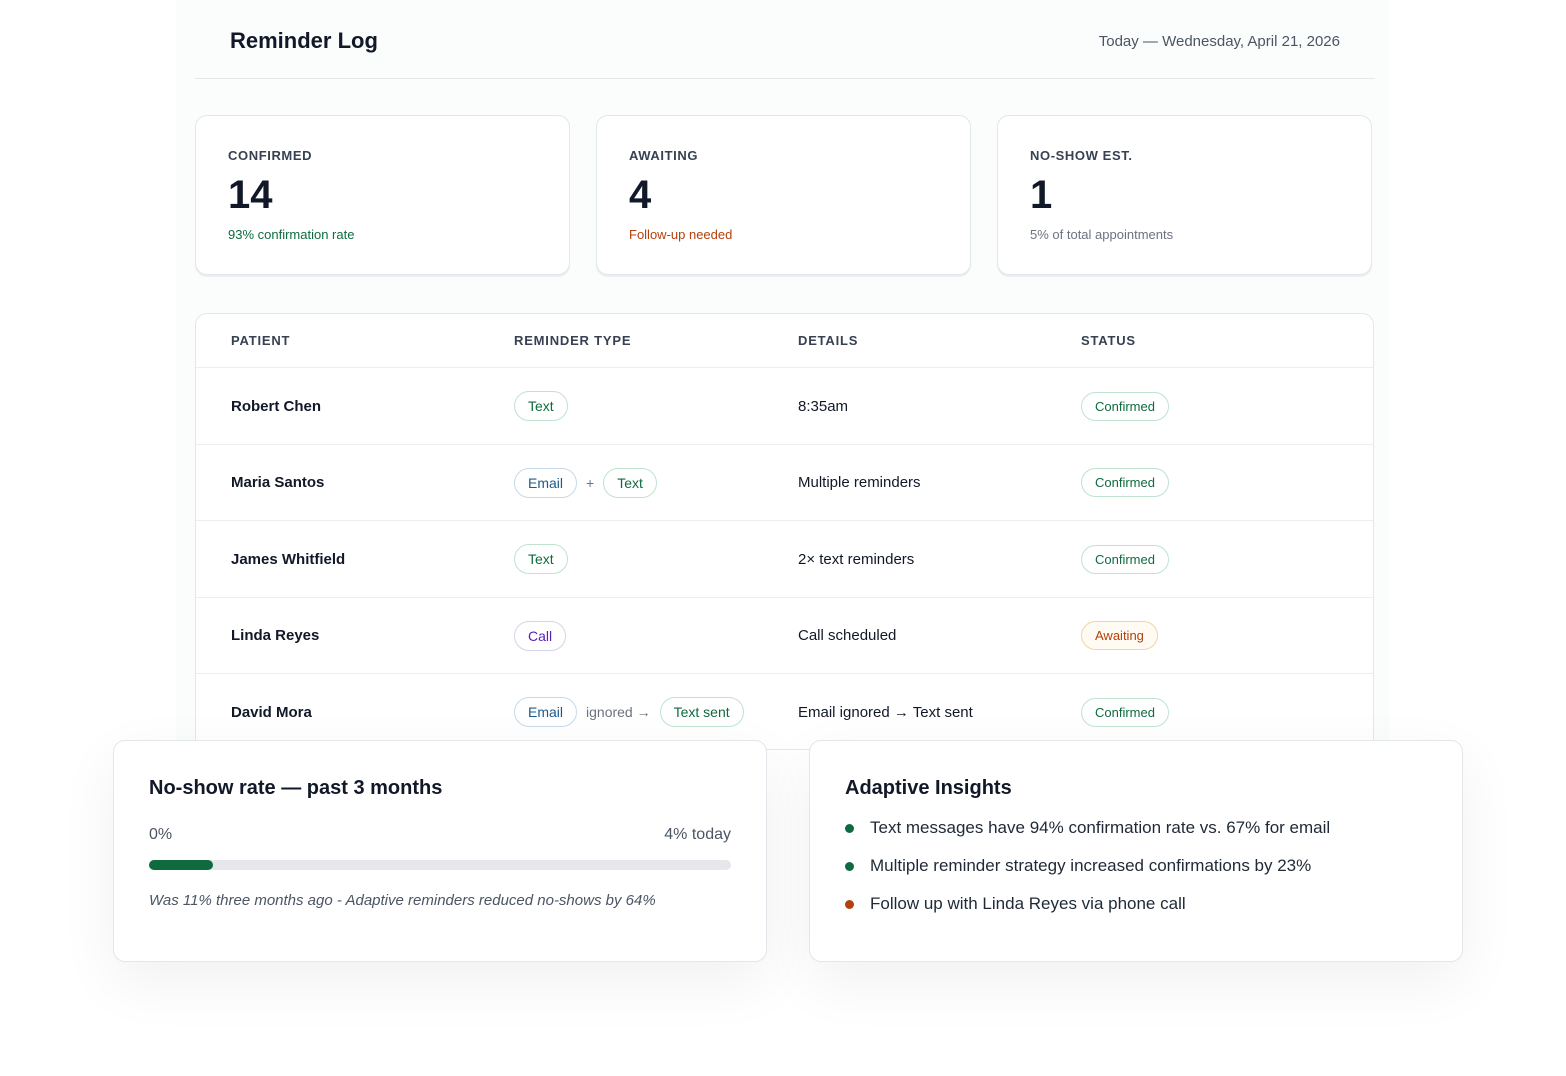 Image resolution: width=1566 pixels, height=1076 pixels. Describe the element at coordinates (1041, 195) in the screenshot. I see `stat-value: 1` at that location.